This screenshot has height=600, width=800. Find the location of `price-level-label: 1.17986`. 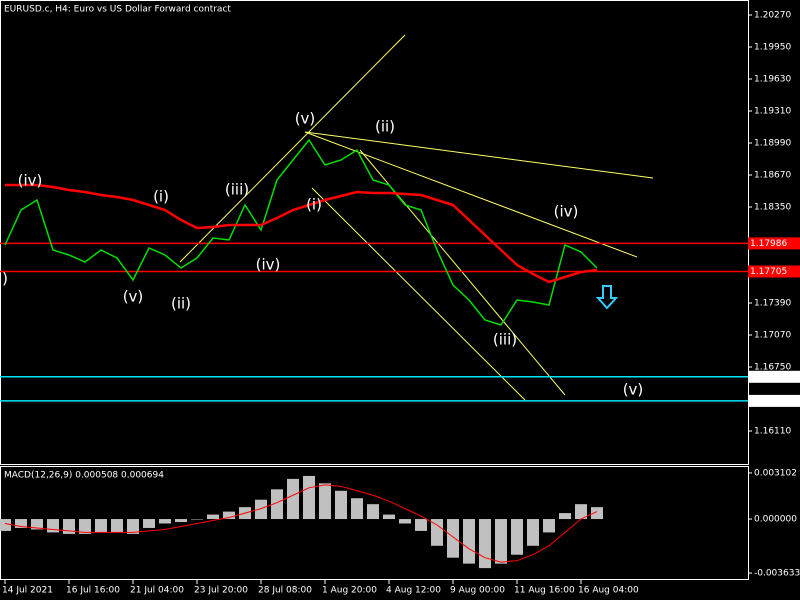

price-level-label: 1.17986 is located at coordinates (768, 244).